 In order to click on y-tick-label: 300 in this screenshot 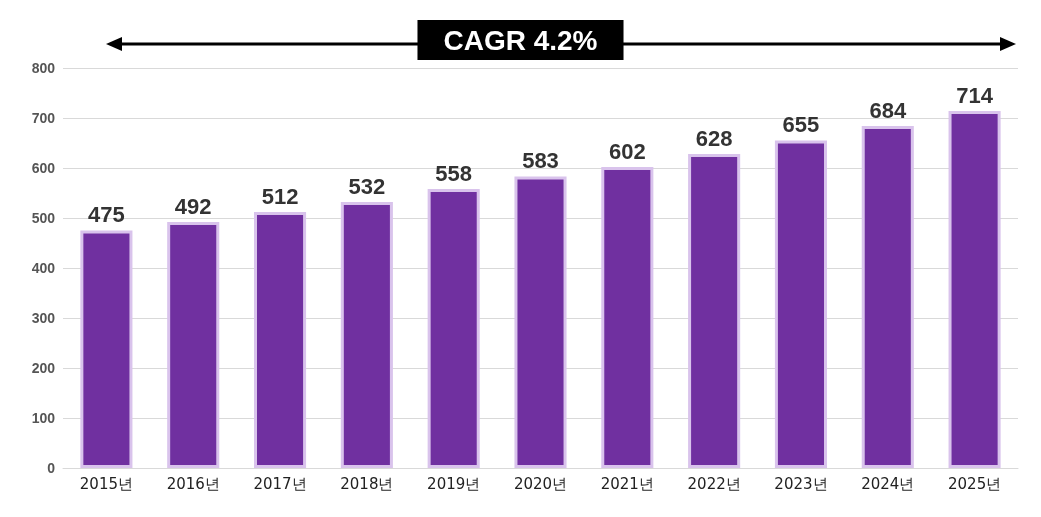, I will do `click(43, 318)`.